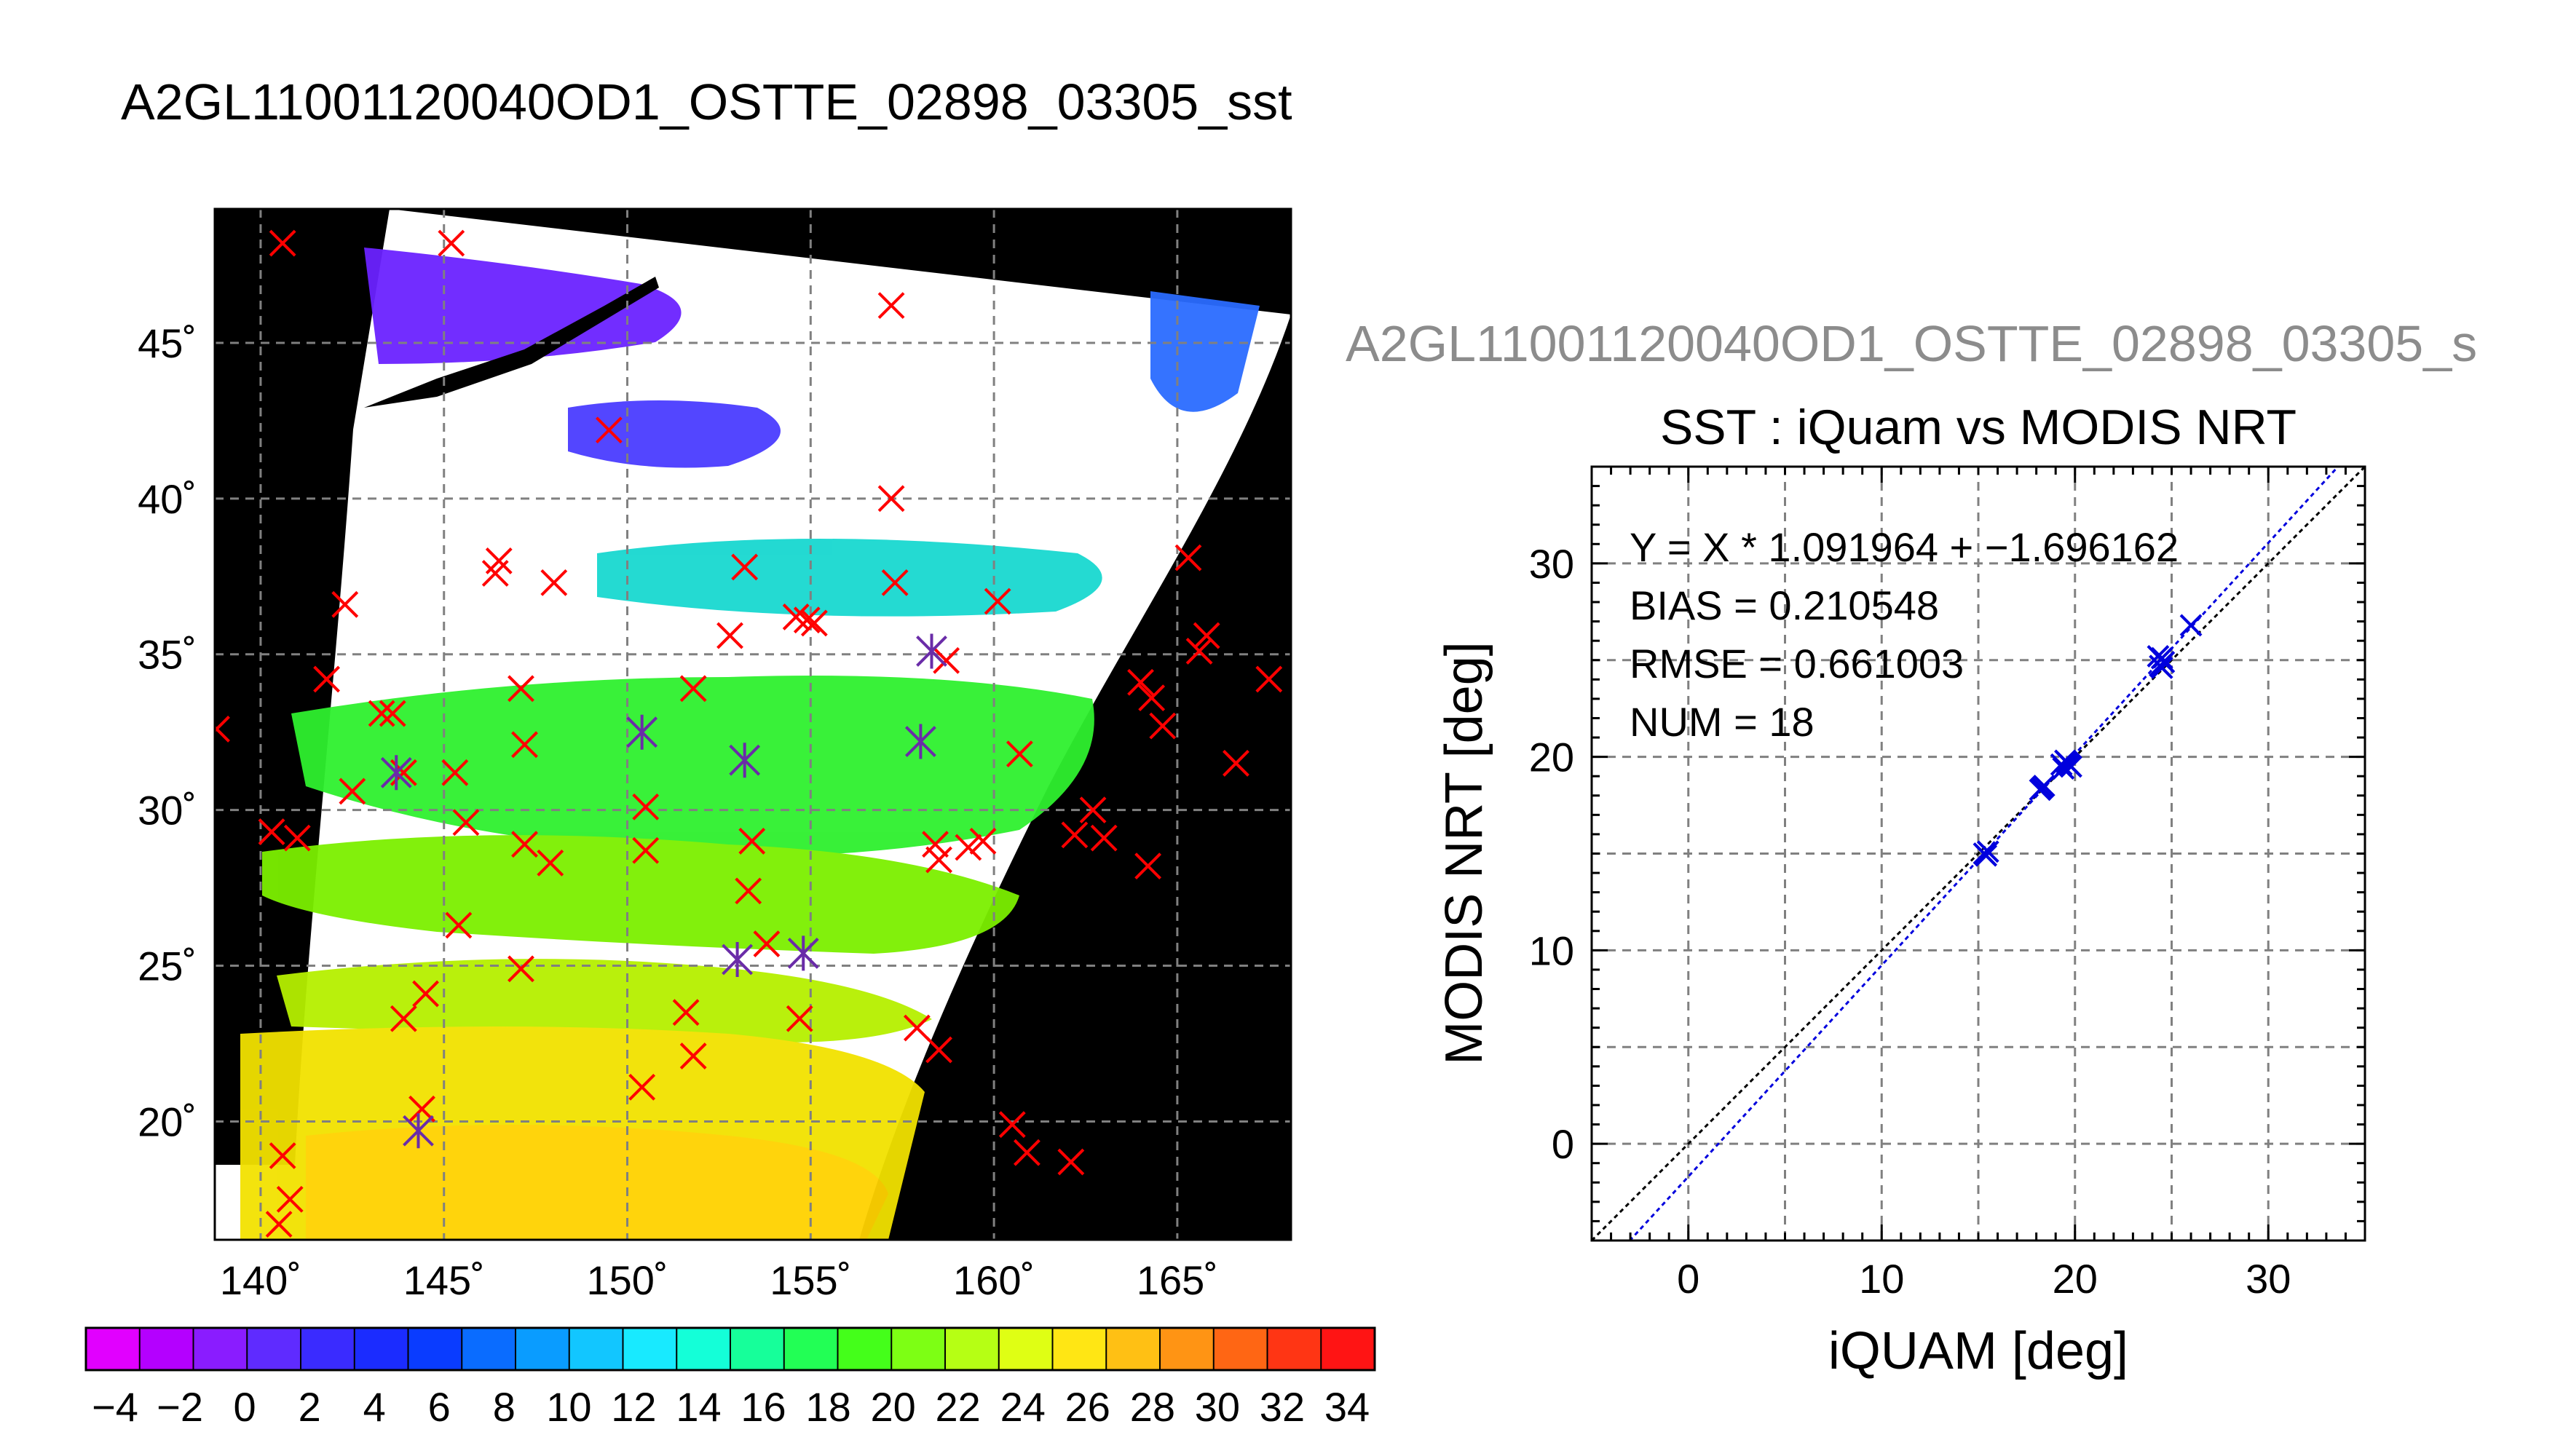  What do you see at coordinates (1978, 427) in the screenshot?
I see `scatter-title: SST : iQuam vs MODIS NRT` at bounding box center [1978, 427].